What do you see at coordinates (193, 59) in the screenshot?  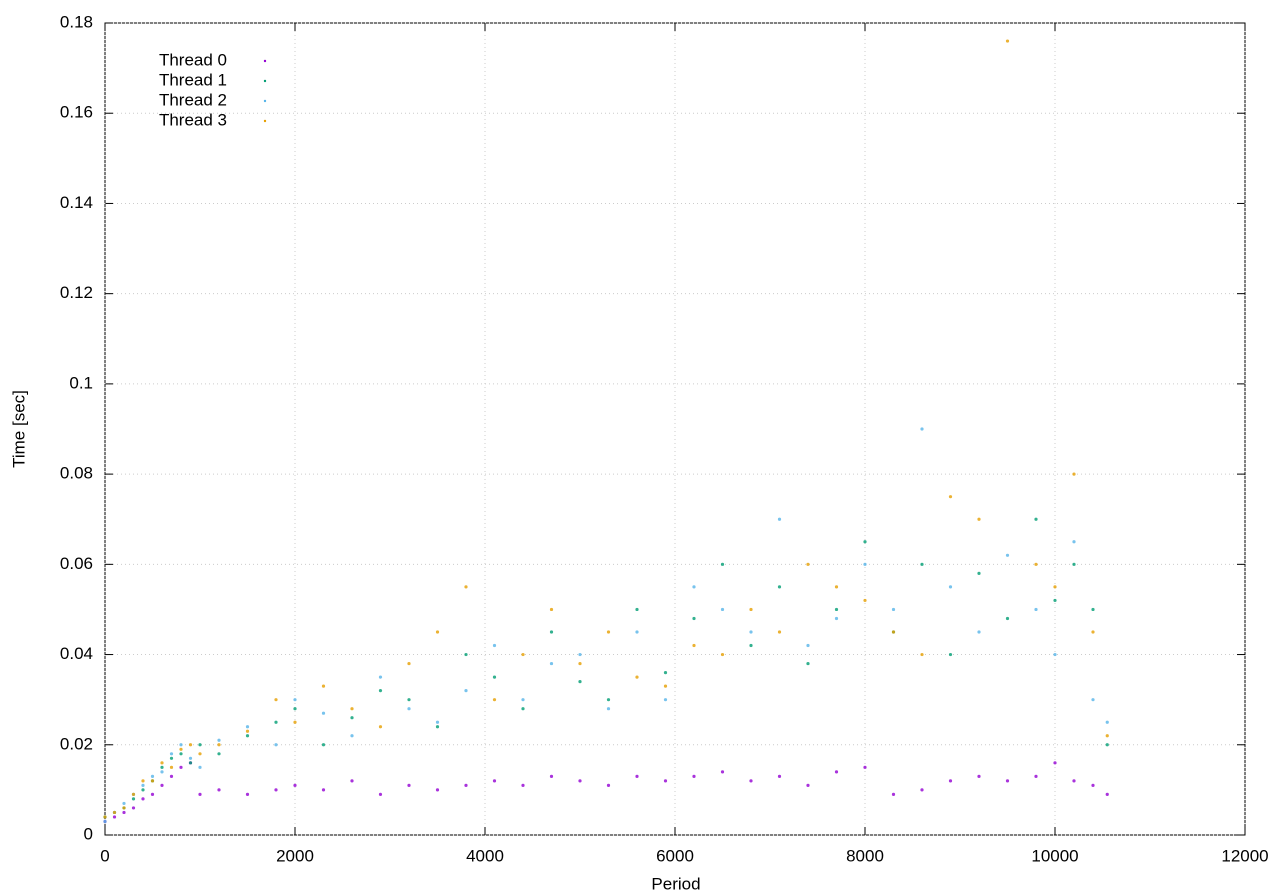 I see `legend-label: Thread 0` at bounding box center [193, 59].